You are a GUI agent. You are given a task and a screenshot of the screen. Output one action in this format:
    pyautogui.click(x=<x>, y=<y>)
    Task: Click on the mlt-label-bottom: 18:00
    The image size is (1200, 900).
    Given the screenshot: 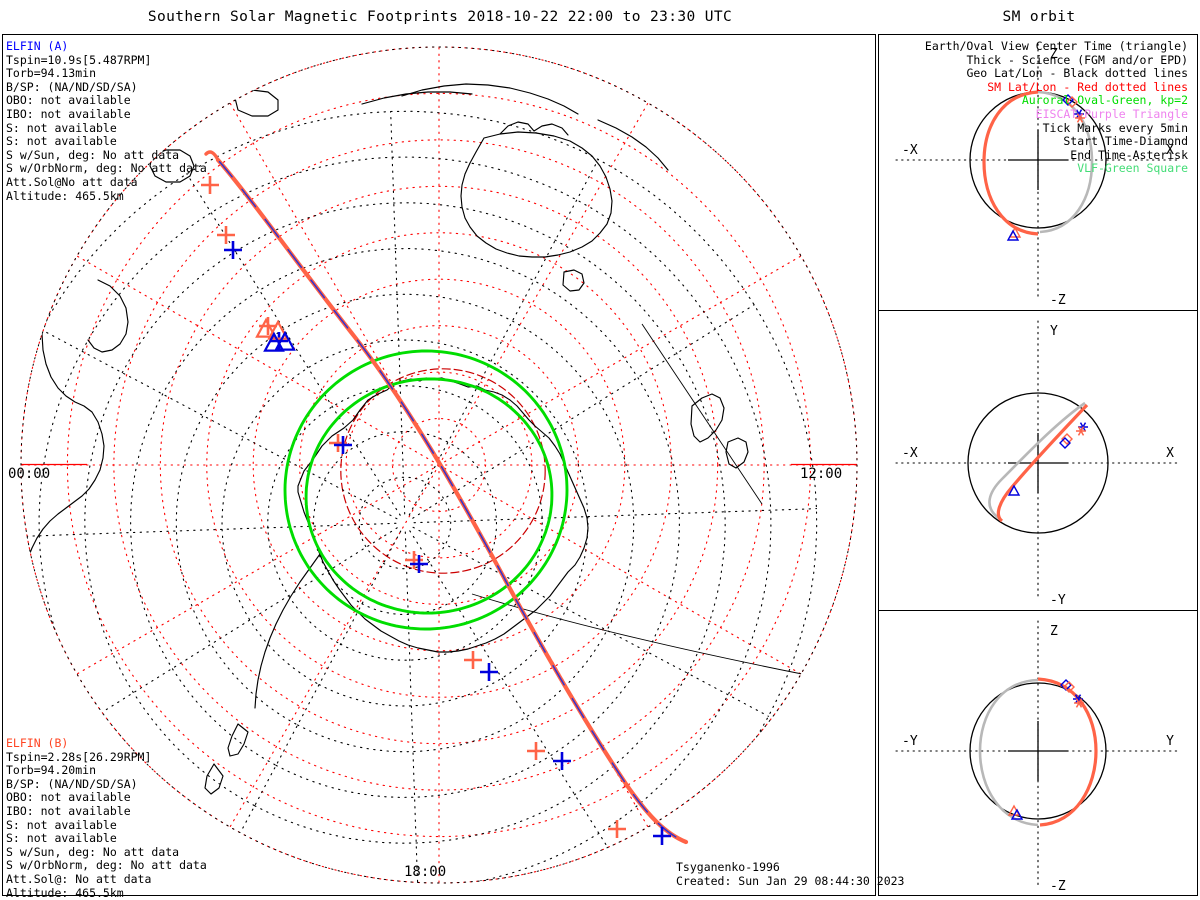 What is the action you would take?
    pyautogui.click(x=425, y=872)
    